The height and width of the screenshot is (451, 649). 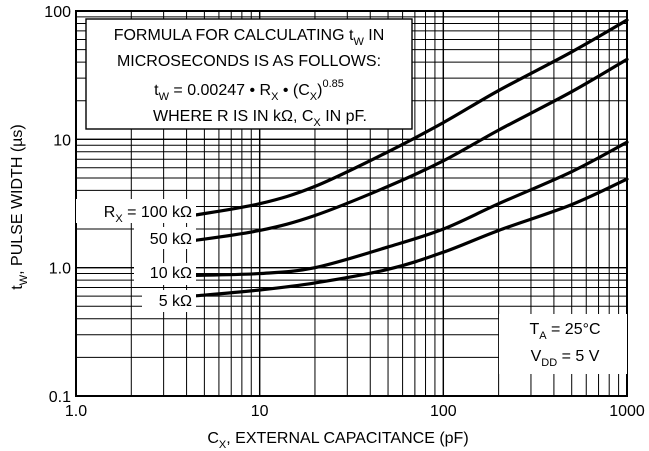 I want to click on curve-label-bg-100k, so click(x=136, y=211).